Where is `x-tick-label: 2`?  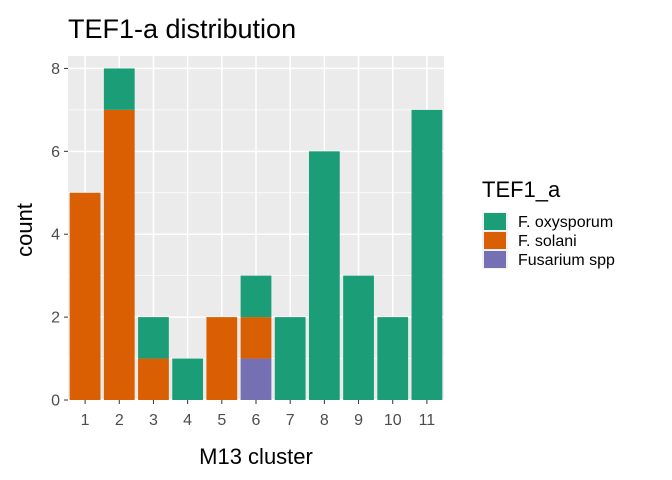
x-tick-label: 2 is located at coordinates (119, 420).